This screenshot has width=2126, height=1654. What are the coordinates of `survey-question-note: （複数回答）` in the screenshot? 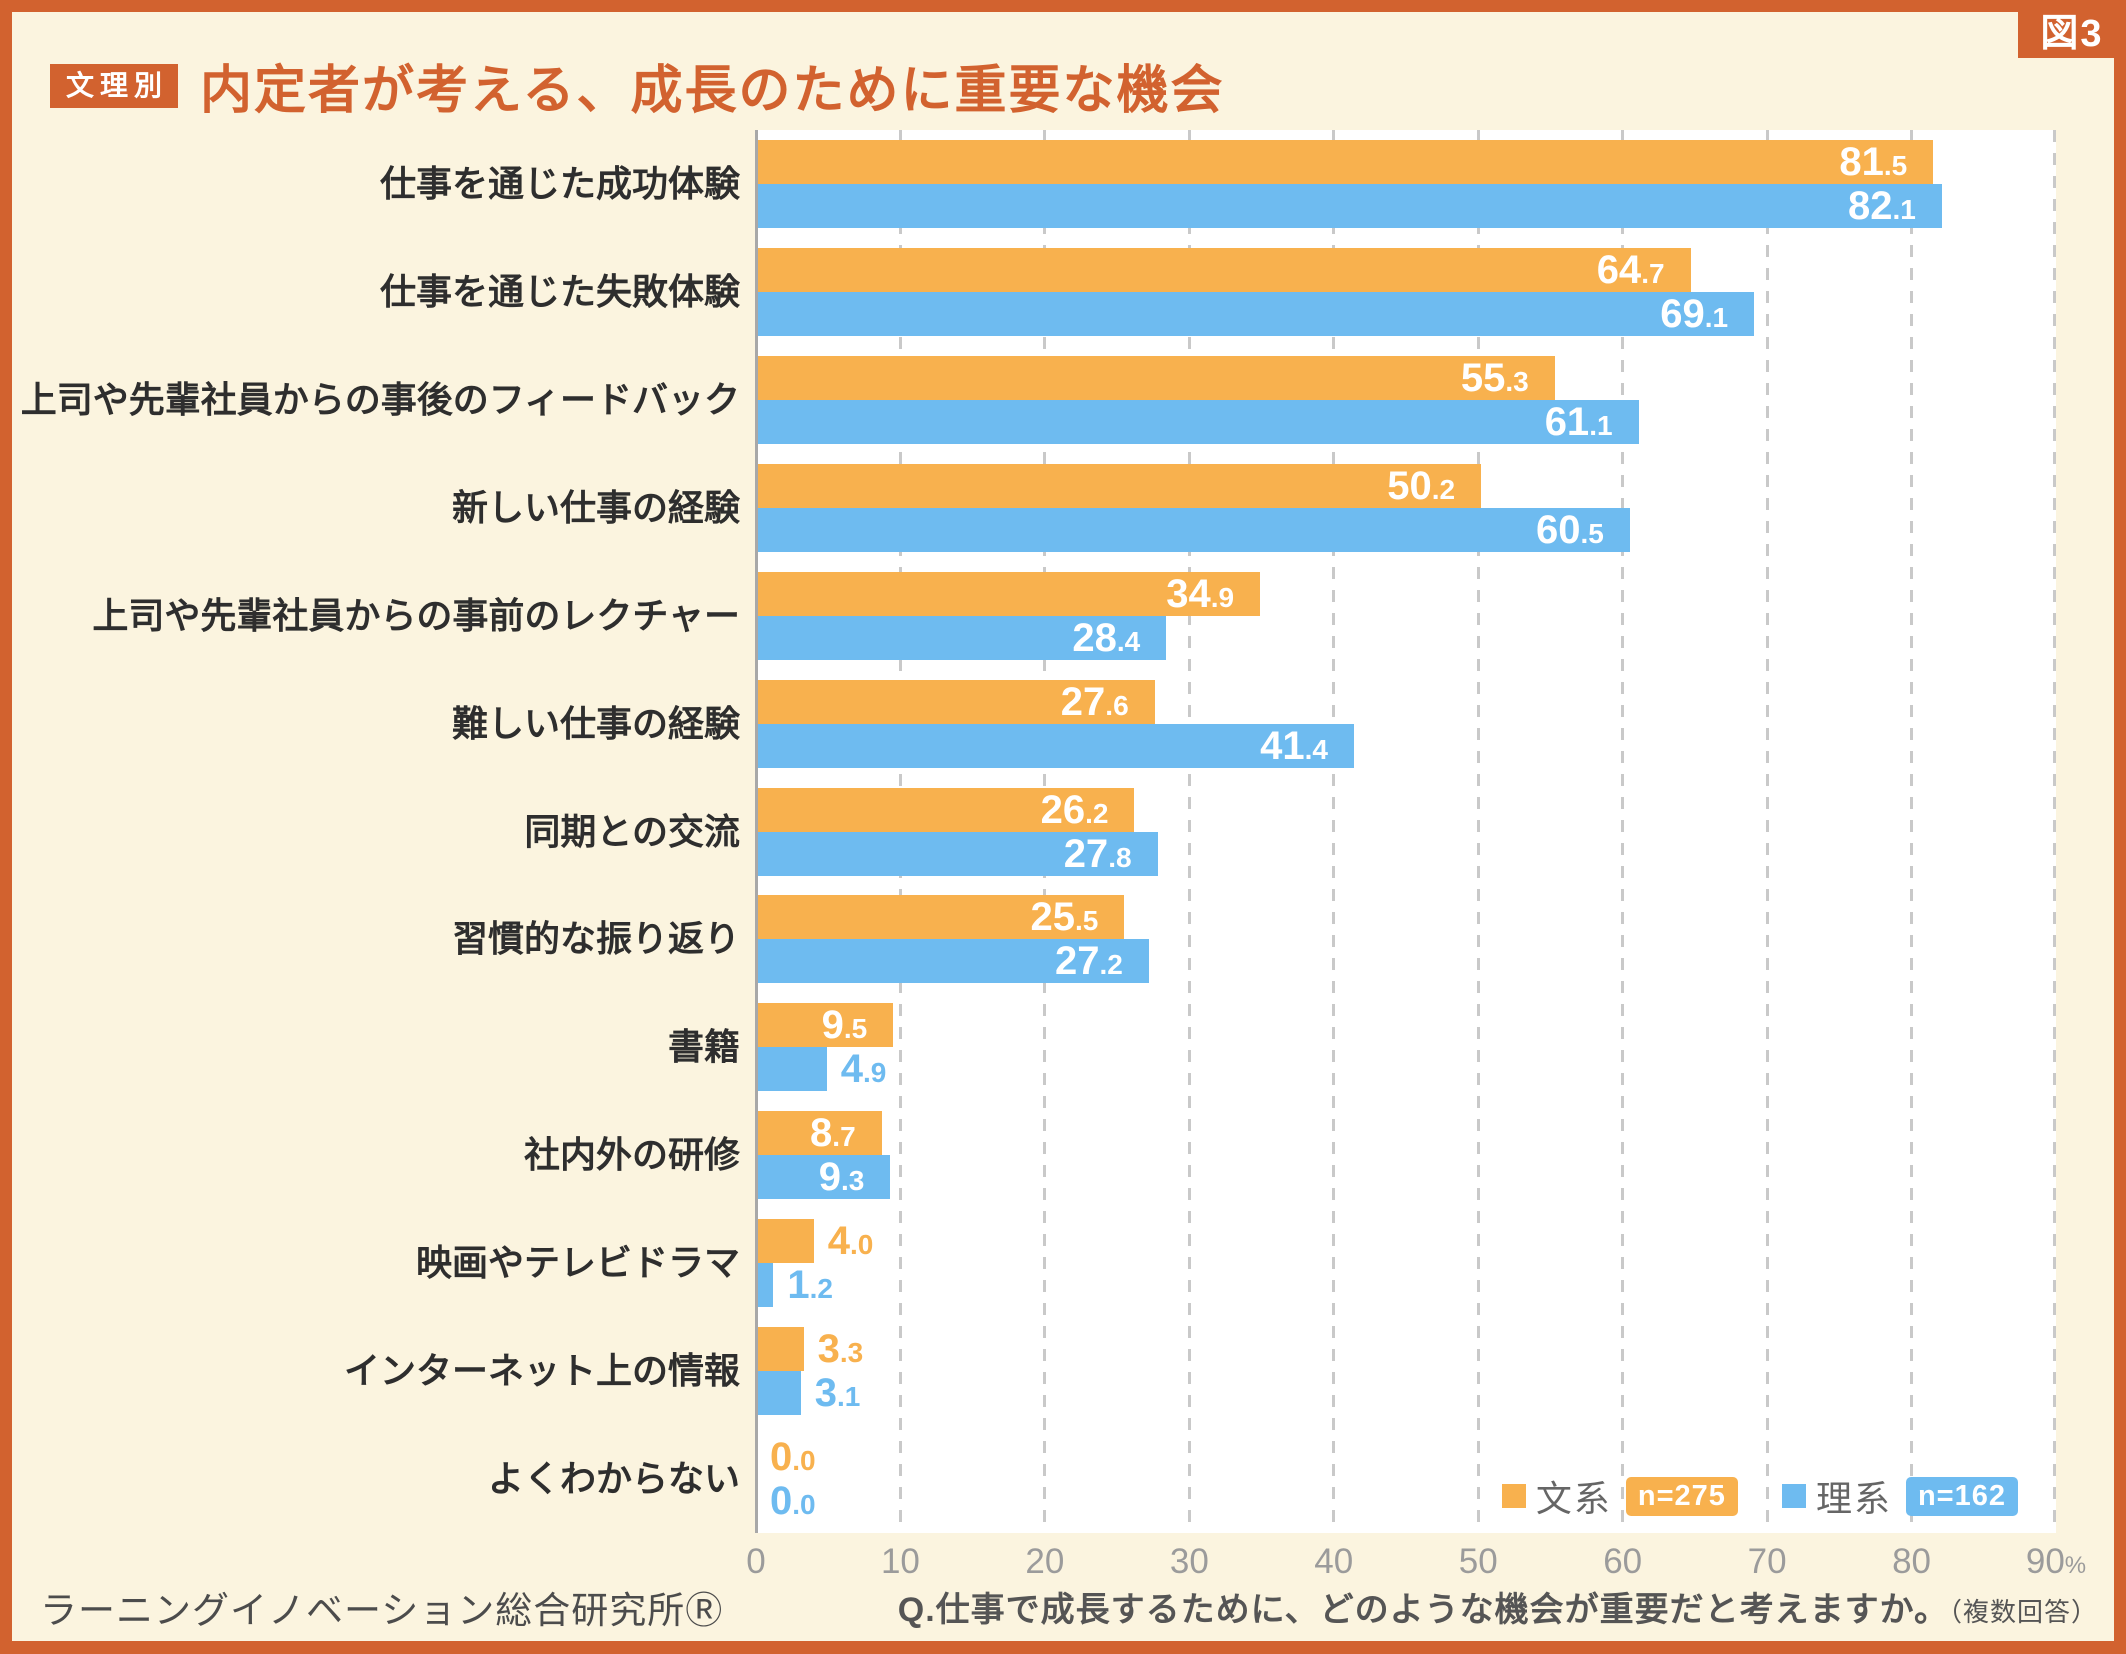 It's located at (2023, 1612).